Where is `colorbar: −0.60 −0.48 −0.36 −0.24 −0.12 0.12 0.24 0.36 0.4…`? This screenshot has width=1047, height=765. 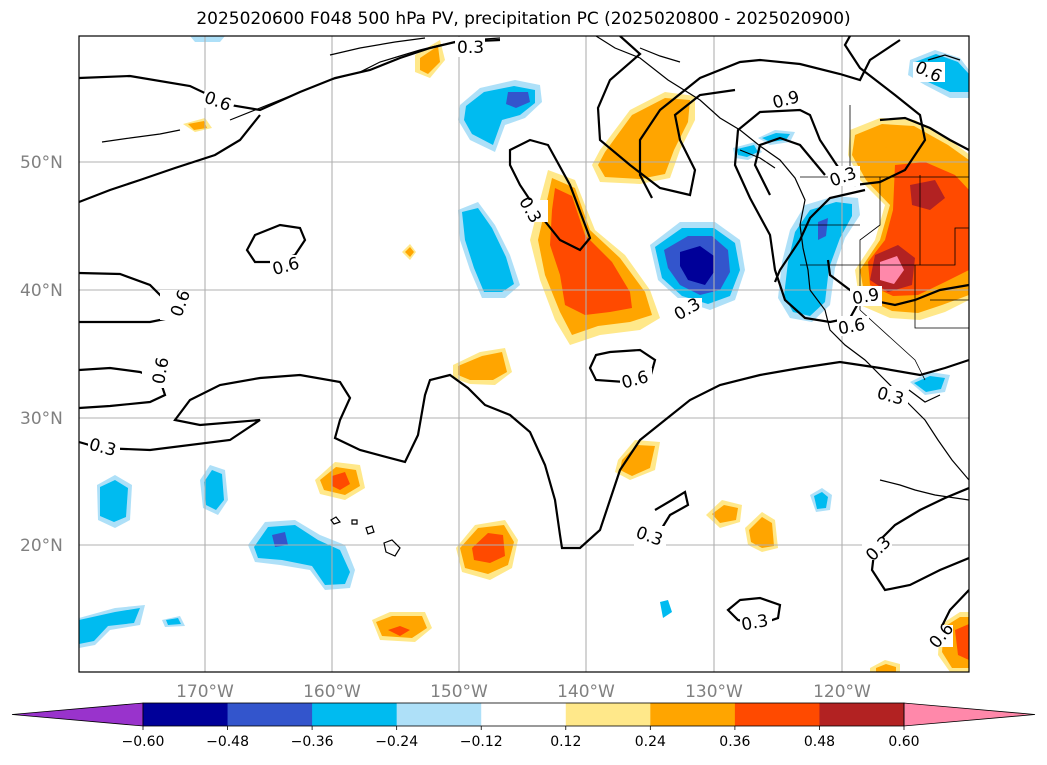 colorbar: −0.60 −0.48 −0.36 −0.24 −0.12 0.12 0.24 0.36 0.4… is located at coordinates (523, 726).